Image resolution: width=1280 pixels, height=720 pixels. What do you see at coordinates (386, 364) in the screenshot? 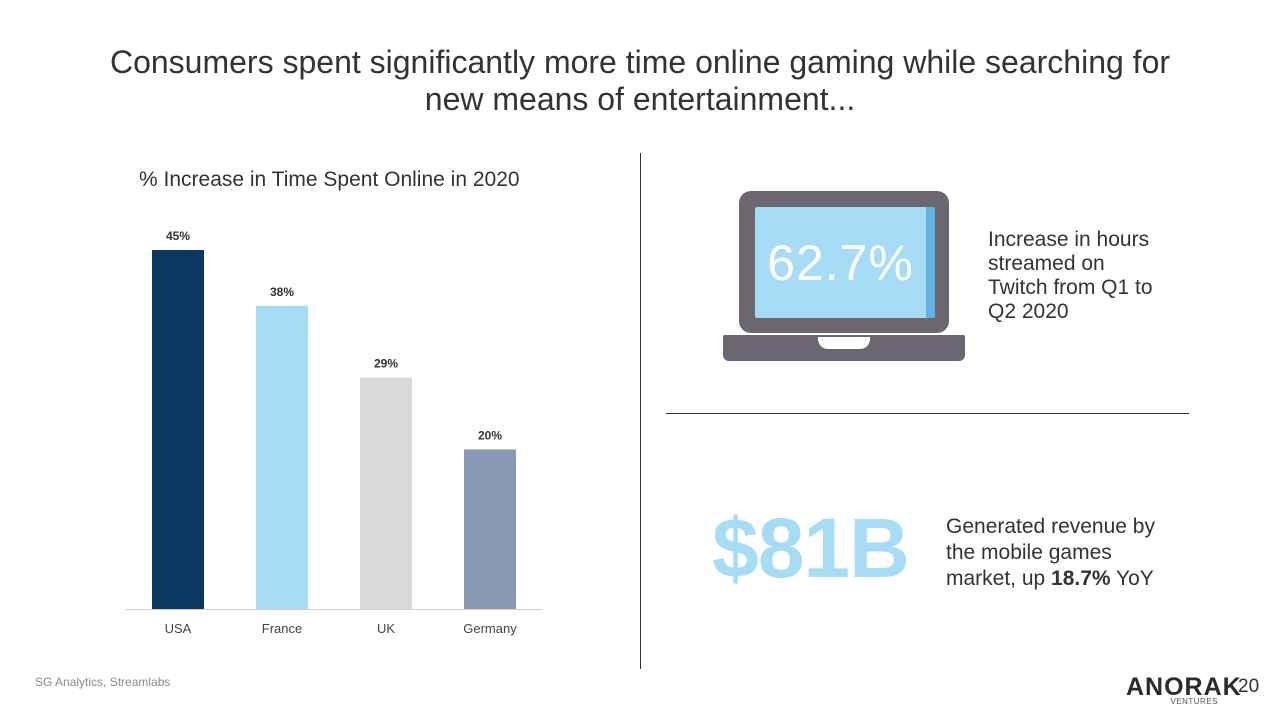
I see `data-label: 29%` at bounding box center [386, 364].